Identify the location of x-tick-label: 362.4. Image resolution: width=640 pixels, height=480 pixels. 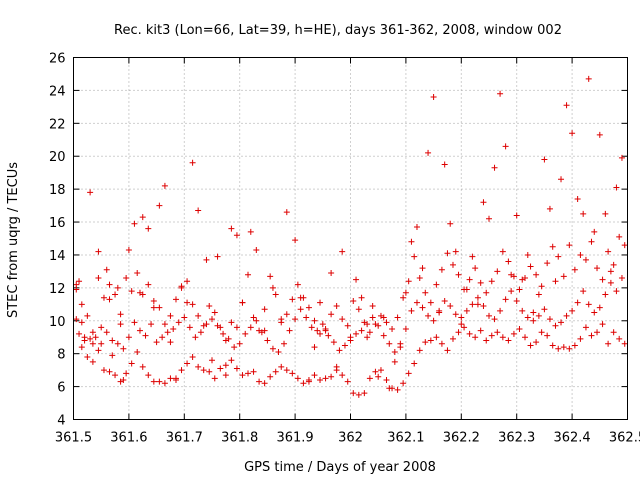
(571, 438).